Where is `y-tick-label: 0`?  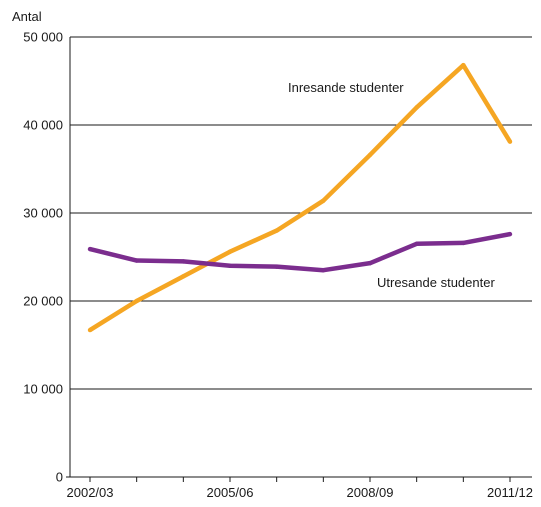
y-tick-label: 0 is located at coordinates (59, 477).